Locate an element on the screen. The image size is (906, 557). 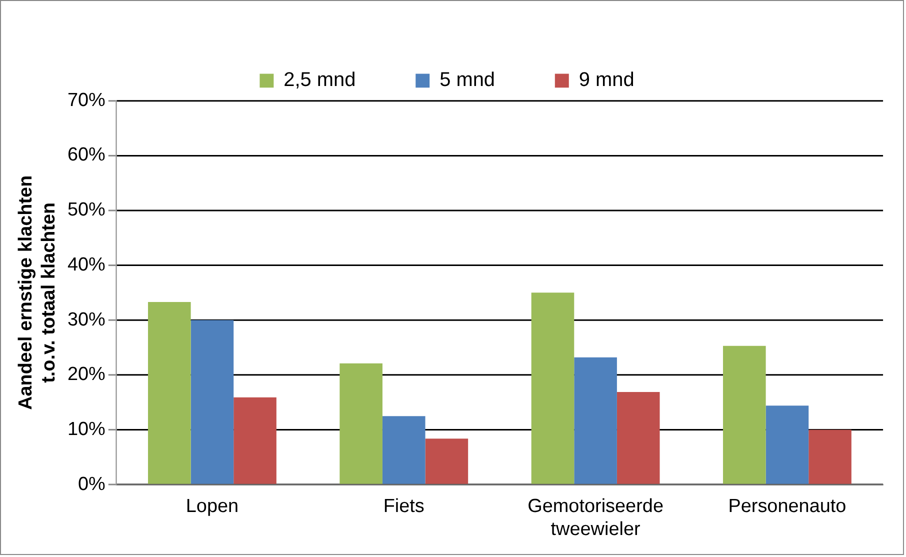
y-tick-label: 40% is located at coordinates (86, 265).